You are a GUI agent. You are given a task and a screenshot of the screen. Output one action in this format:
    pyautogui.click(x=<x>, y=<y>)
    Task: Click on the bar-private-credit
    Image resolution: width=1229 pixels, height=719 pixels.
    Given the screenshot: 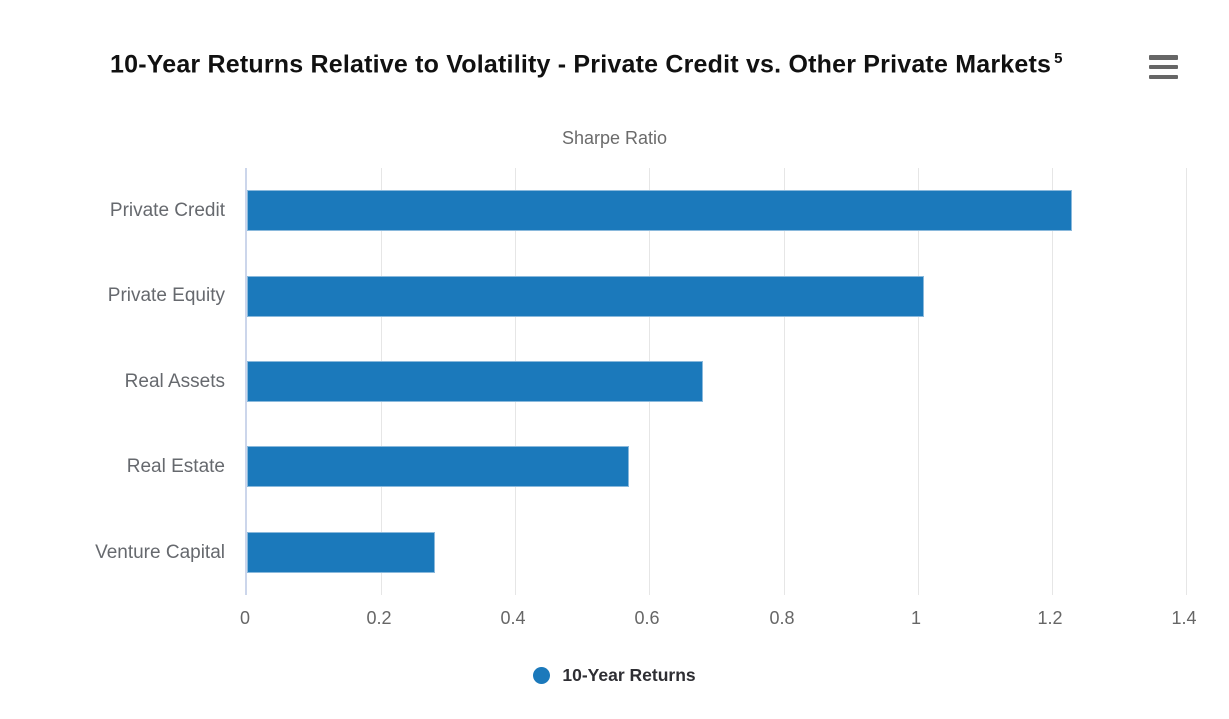 What is the action you would take?
    pyautogui.click(x=659, y=210)
    